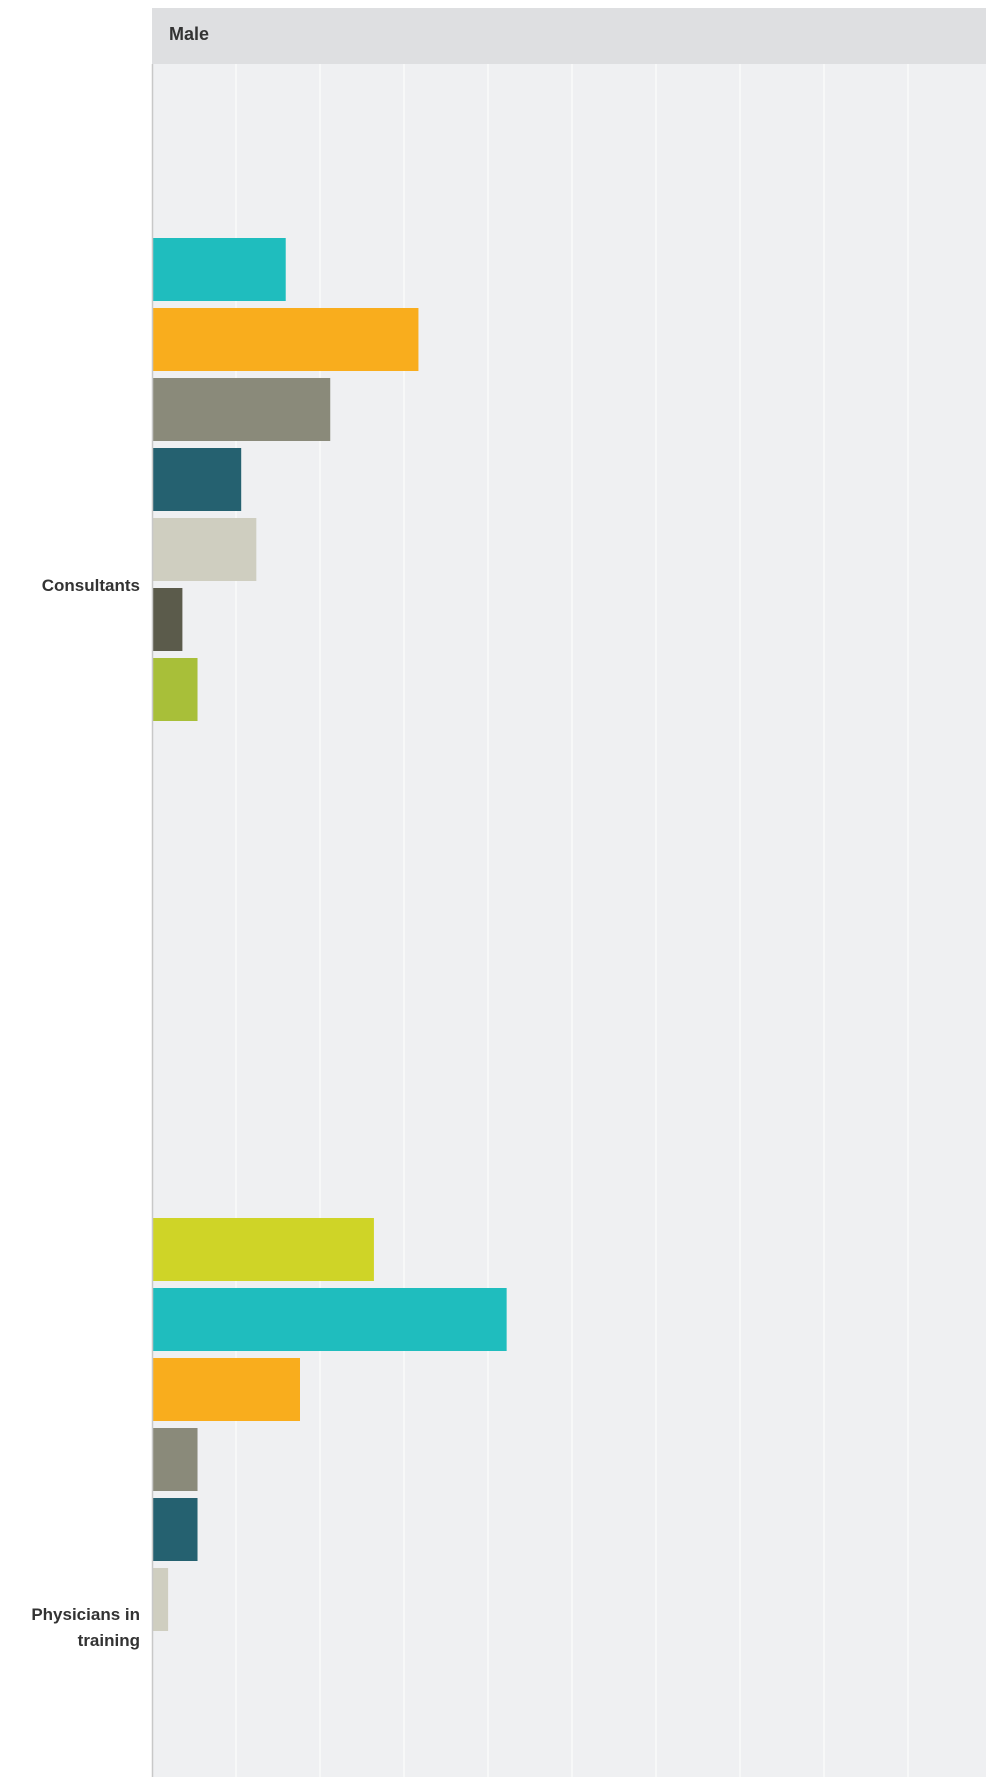 The height and width of the screenshot is (1777, 986). I want to click on panel-header: Male, so click(569, 36).